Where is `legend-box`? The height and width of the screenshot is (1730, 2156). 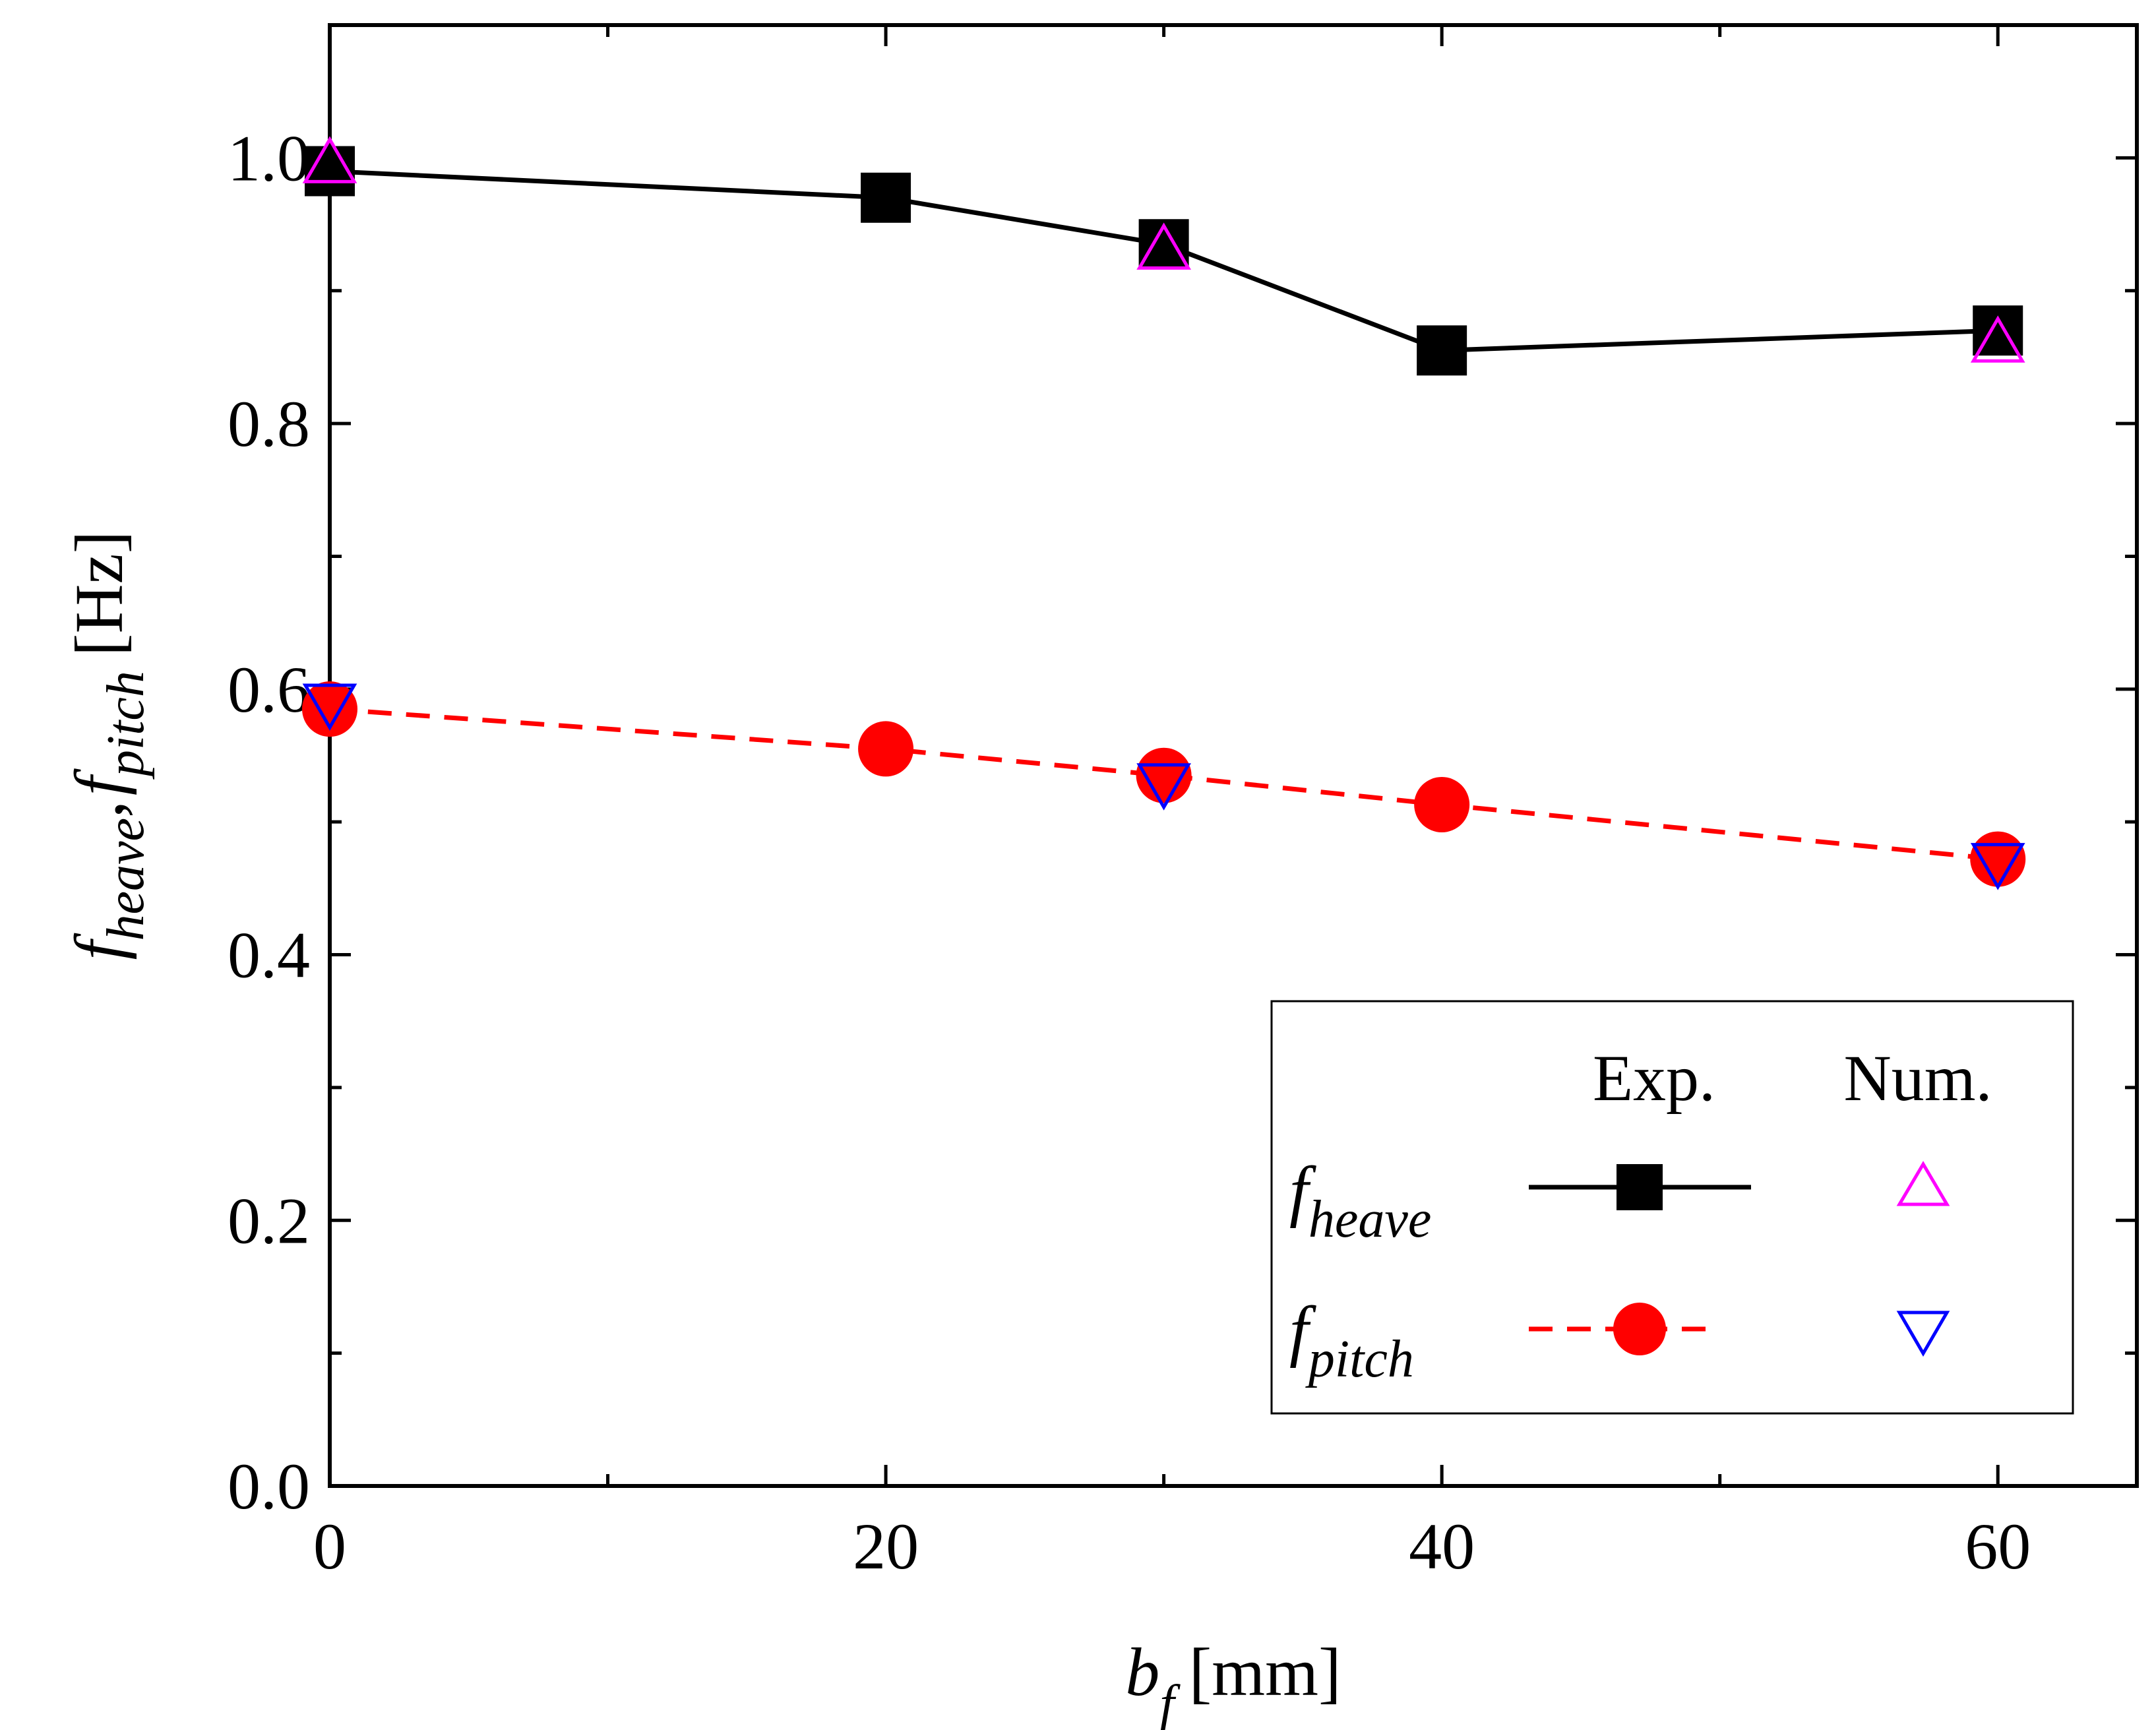 legend-box is located at coordinates (1672, 1207).